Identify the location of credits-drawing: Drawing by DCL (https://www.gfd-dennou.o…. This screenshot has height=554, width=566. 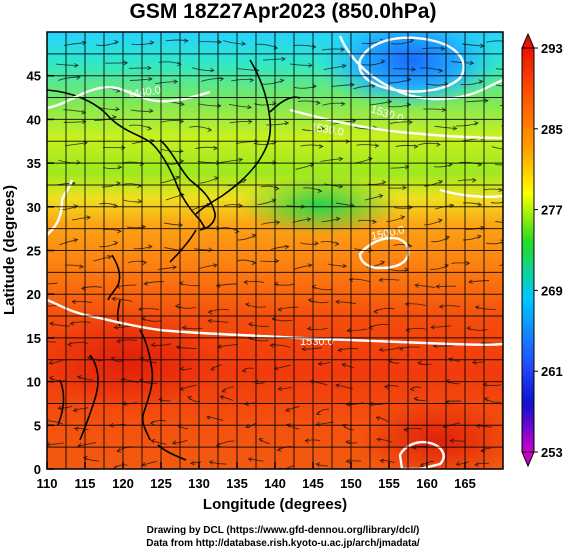
(283, 530).